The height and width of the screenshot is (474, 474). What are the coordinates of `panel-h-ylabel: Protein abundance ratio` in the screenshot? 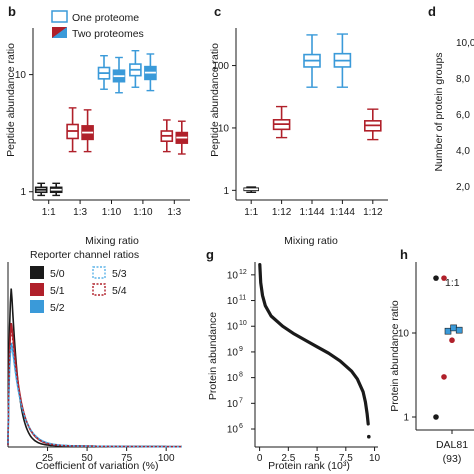 It's located at (395, 356).